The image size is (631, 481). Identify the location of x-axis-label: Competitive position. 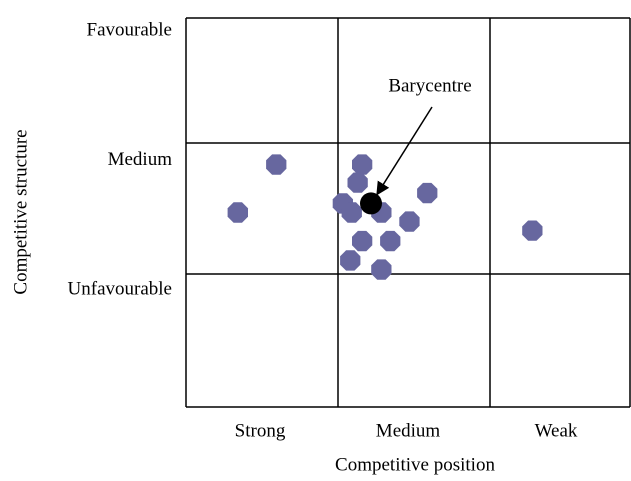
(415, 464).